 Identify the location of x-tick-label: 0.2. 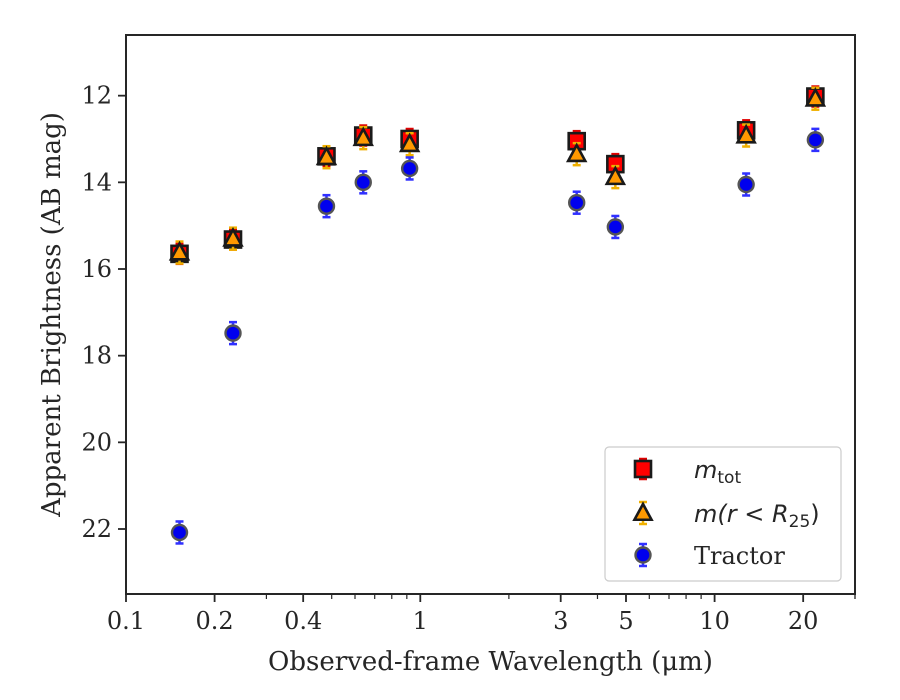
(215, 621).